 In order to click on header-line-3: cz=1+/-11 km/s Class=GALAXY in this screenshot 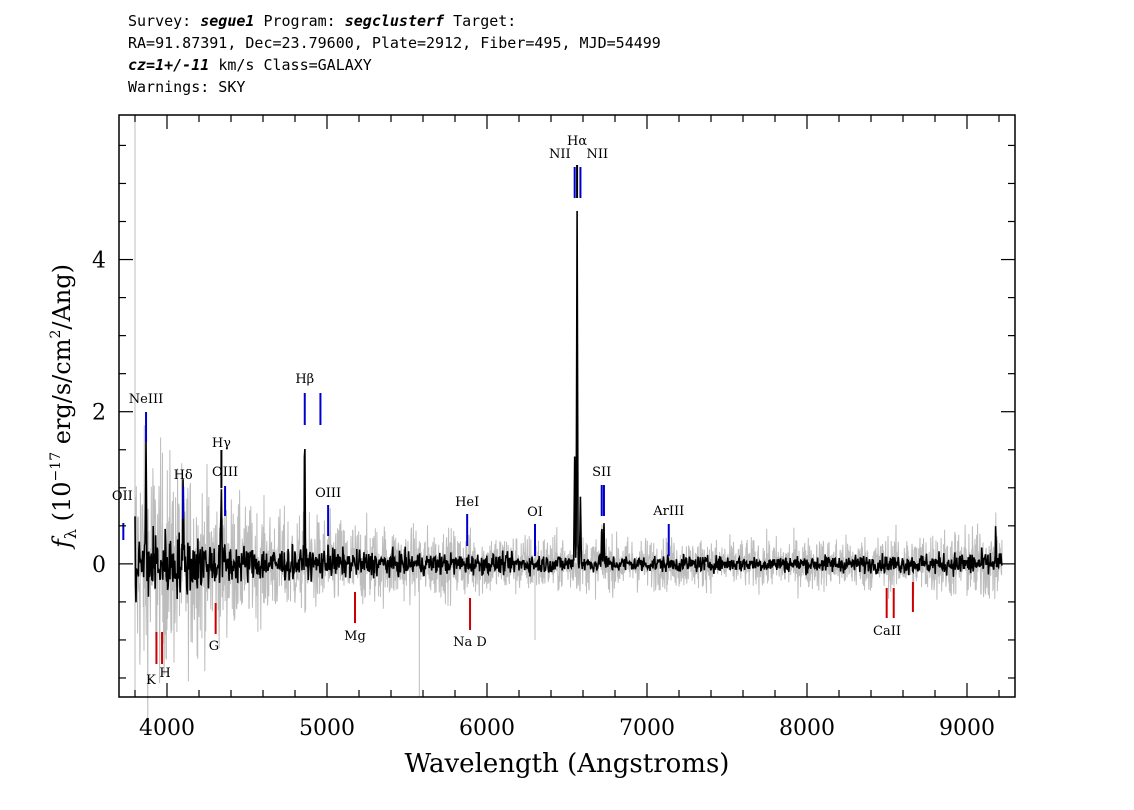, I will do `click(394, 65)`.